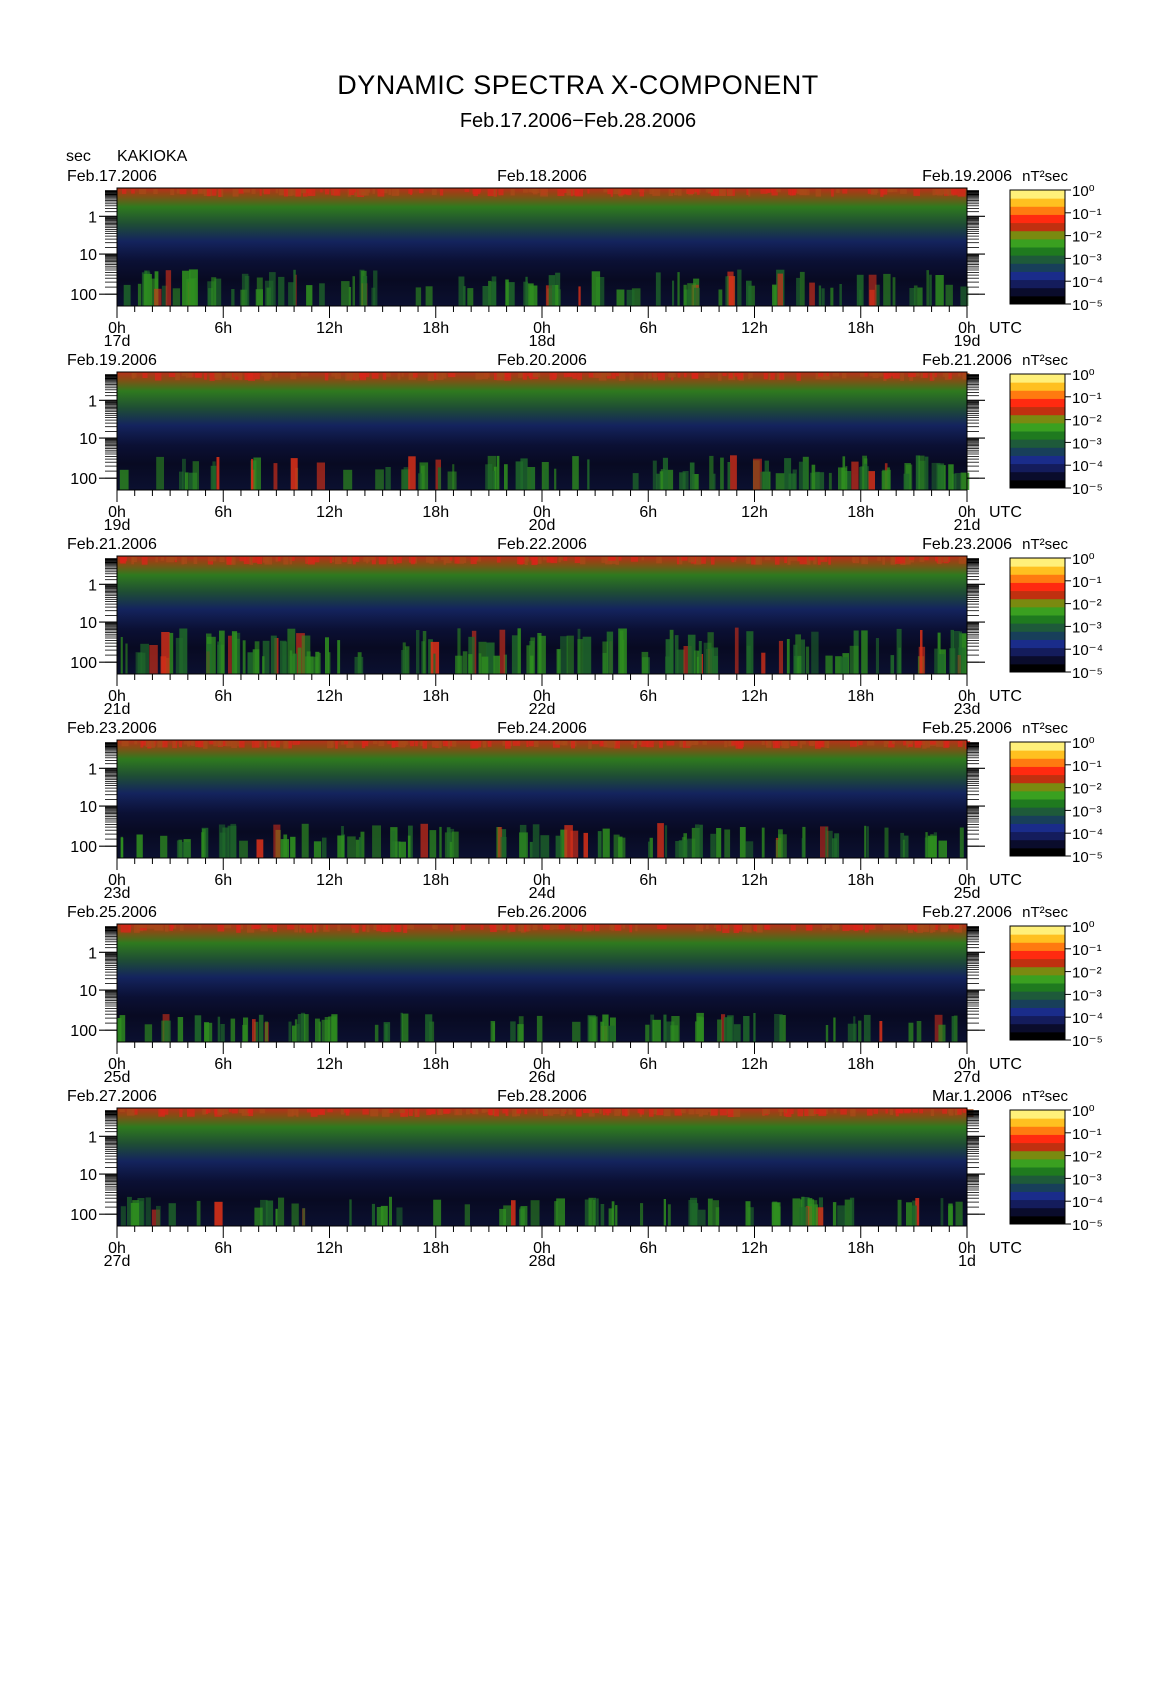 The width and height of the screenshot is (1156, 1704). What do you see at coordinates (542, 1096) in the screenshot?
I see `panel-date-mid: Feb.28.2006` at bounding box center [542, 1096].